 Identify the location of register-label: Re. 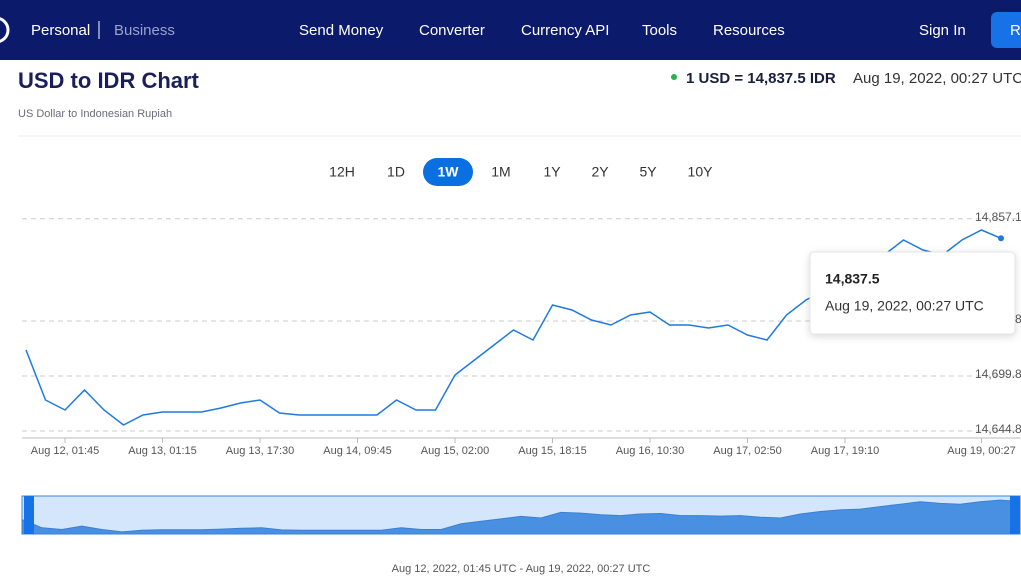
(1015, 30).